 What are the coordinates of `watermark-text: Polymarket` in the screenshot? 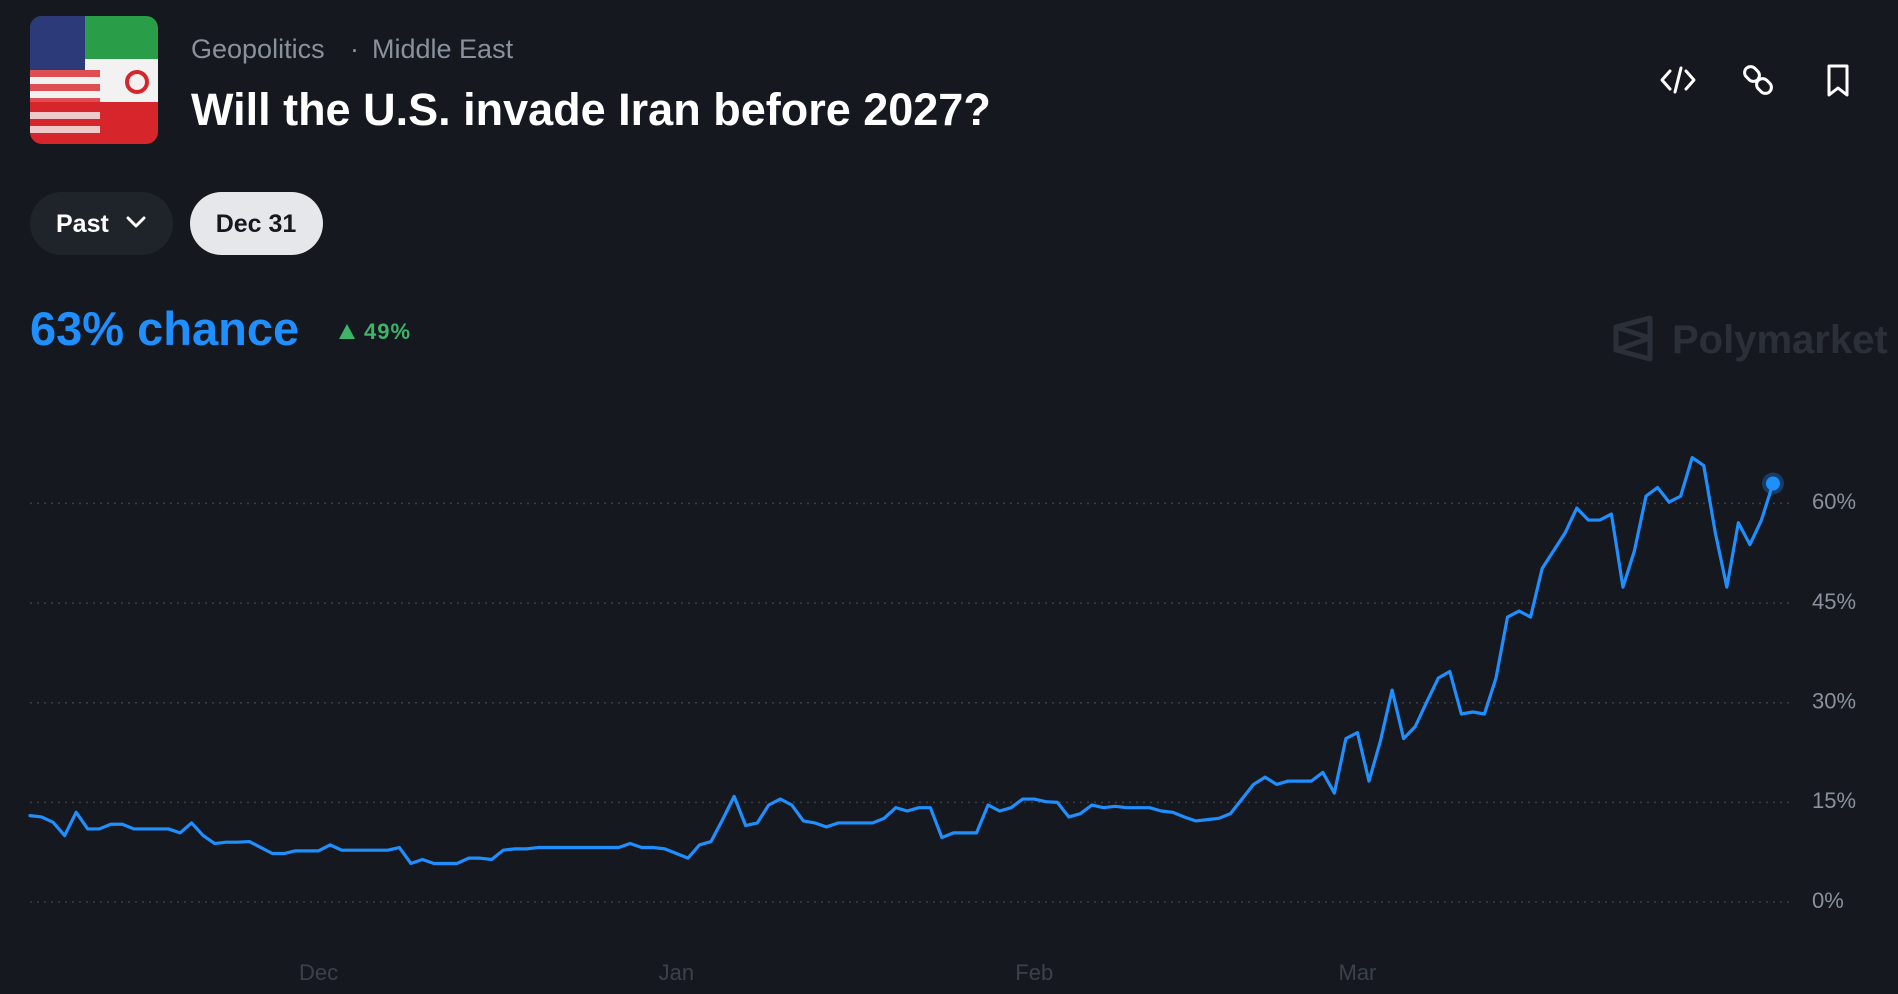 It's located at (1780, 340).